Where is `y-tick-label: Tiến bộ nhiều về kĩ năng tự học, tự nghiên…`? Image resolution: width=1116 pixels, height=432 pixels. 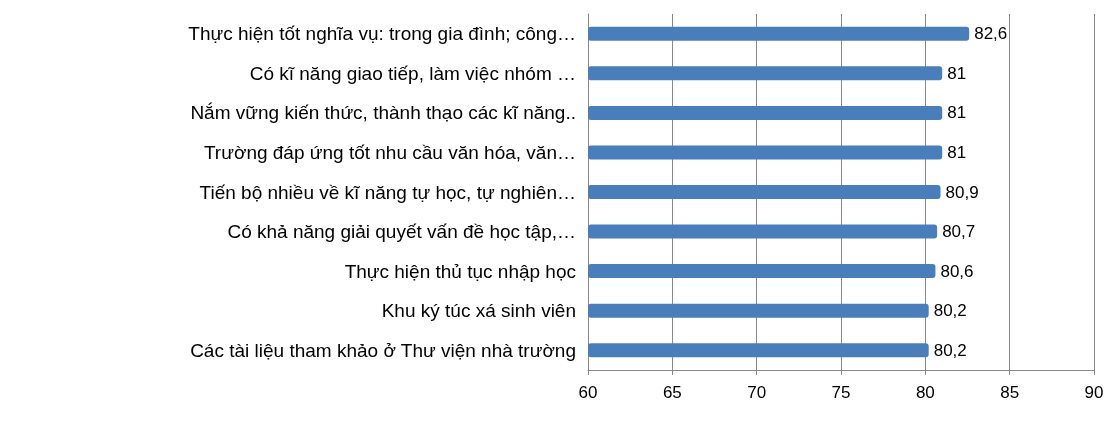 y-tick-label: Tiến bộ nhiều về kĩ năng tự học, tự nghiên… is located at coordinates (387, 192).